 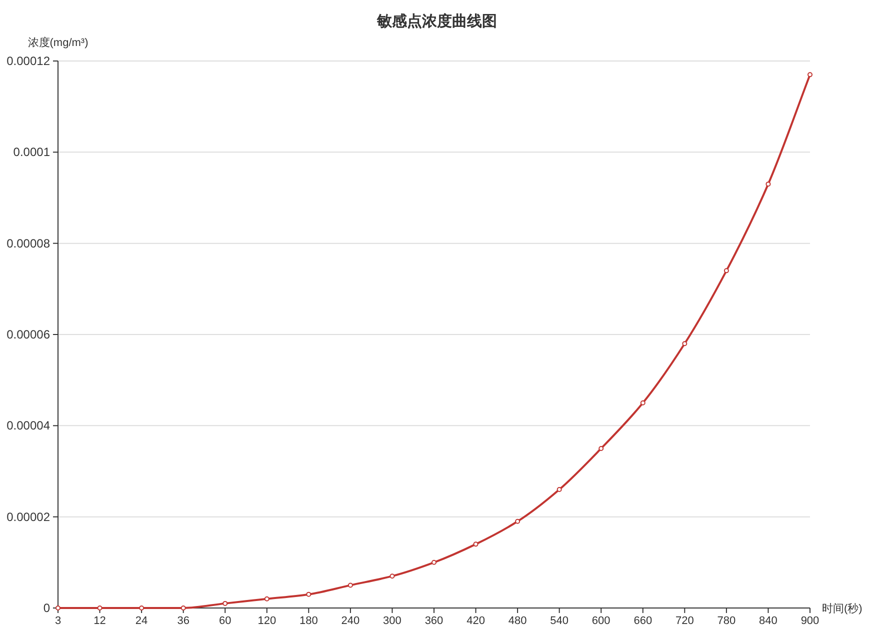 I want to click on x-tick-label: 24, so click(x=141, y=621).